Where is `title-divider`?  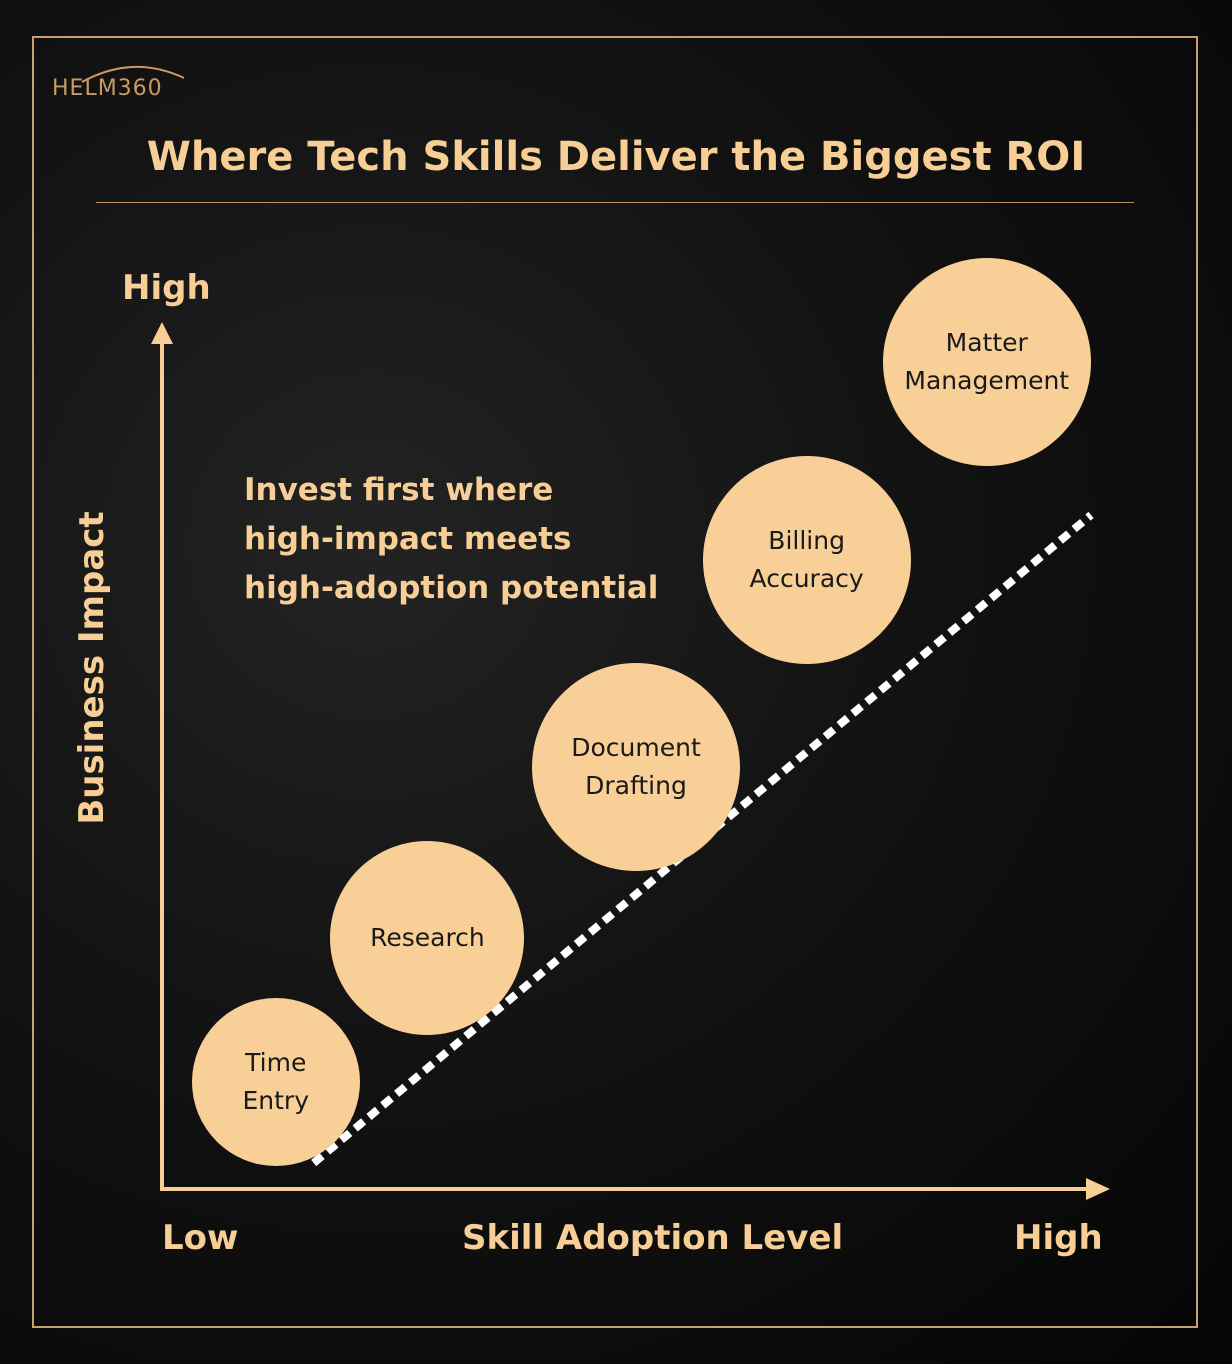
title-divider is located at coordinates (615, 202).